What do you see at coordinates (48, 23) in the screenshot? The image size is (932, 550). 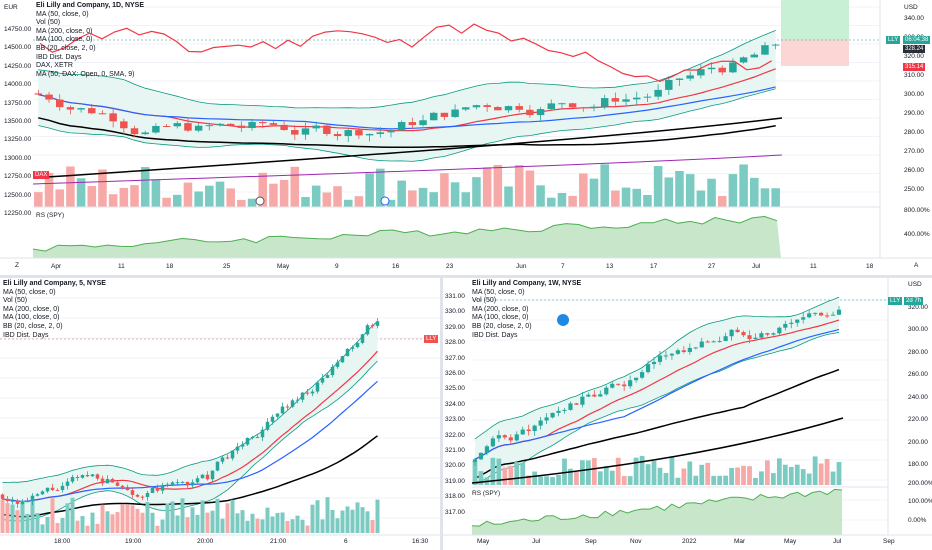 I see `top-legend-vol: Vol (50)` at bounding box center [48, 23].